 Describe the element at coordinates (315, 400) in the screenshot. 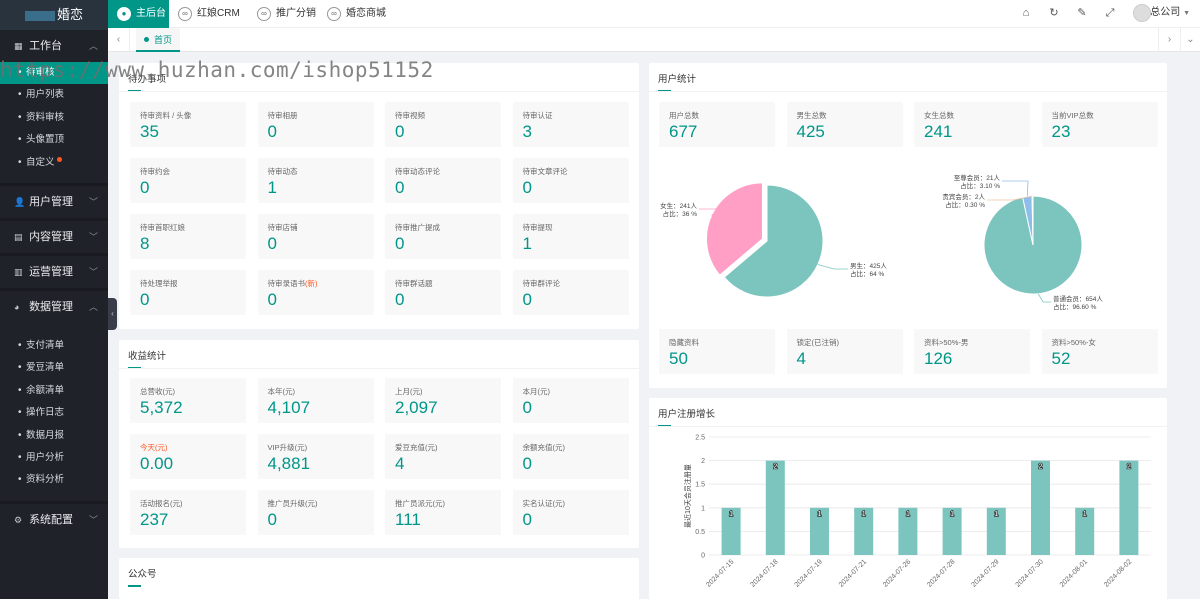

I see `stat-tile: 本年(元) 4,107` at that location.